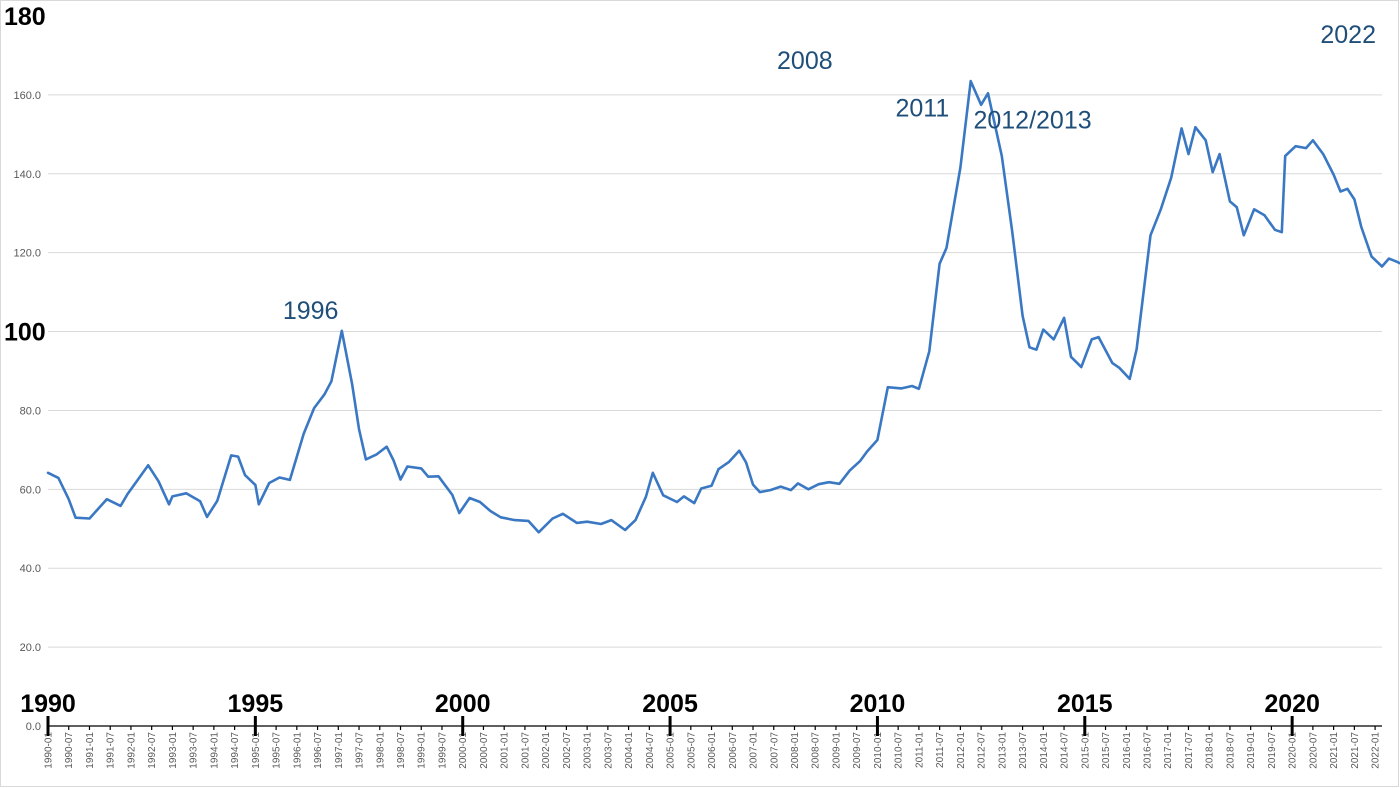 The width and height of the screenshot is (1400, 788). Describe the element at coordinates (27, 254) in the screenshot. I see `y-tick-label: 120.0` at that location.